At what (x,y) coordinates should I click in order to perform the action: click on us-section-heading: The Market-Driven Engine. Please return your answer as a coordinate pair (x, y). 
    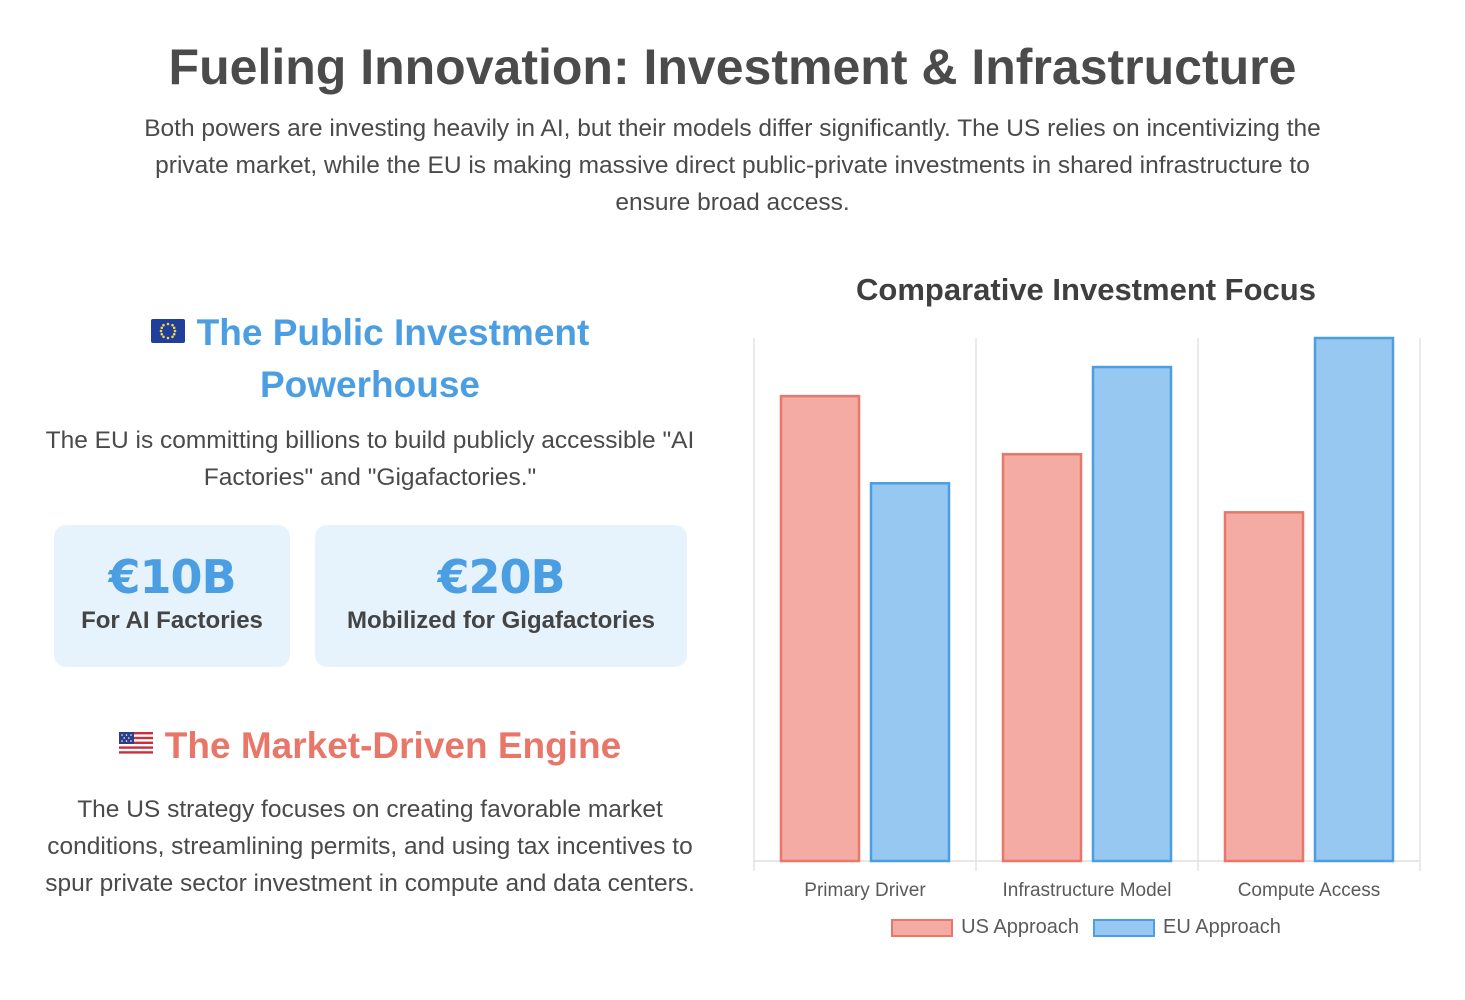
    Looking at the image, I should click on (370, 747).